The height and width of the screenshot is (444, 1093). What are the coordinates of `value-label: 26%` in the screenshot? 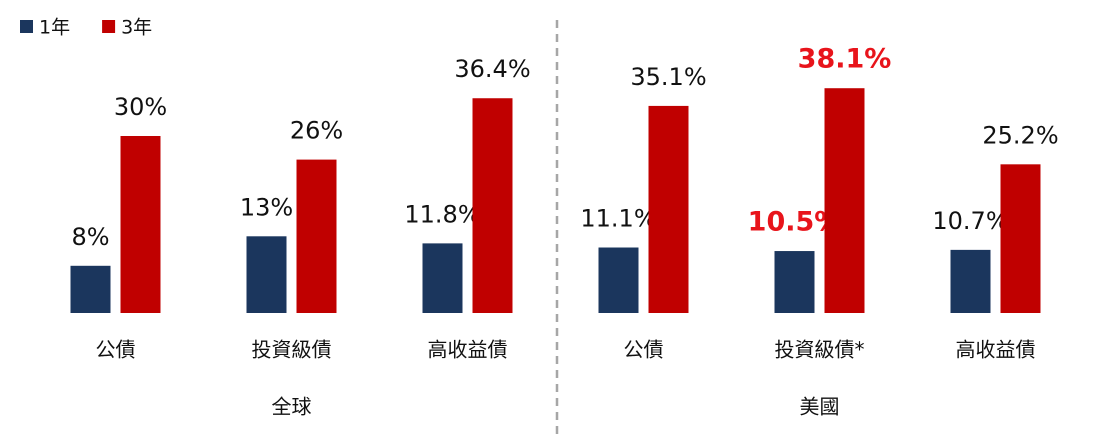 It's located at (316, 131).